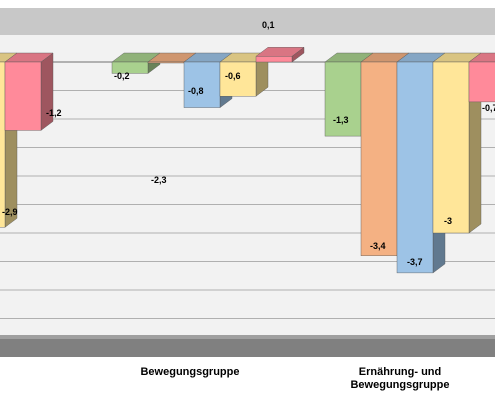 This screenshot has width=495, height=400. I want to click on data-label: -2,9, so click(10, 212).